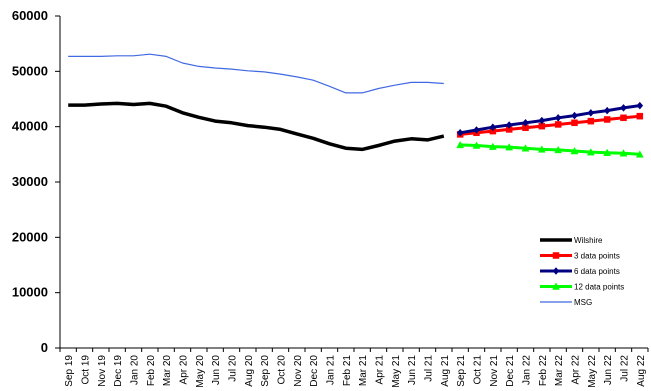 This screenshot has height=391, width=651. I want to click on series-6-data-points, so click(550, 119).